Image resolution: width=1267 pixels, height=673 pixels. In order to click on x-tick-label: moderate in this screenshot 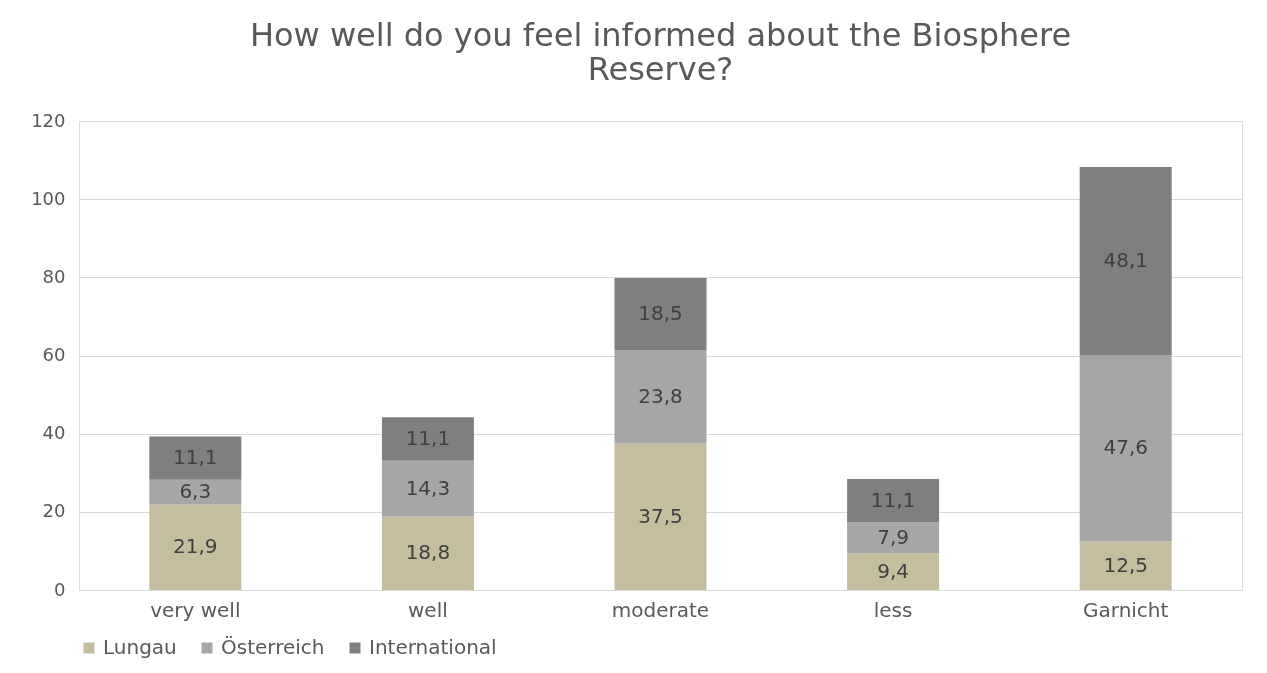, I will do `click(660, 609)`.